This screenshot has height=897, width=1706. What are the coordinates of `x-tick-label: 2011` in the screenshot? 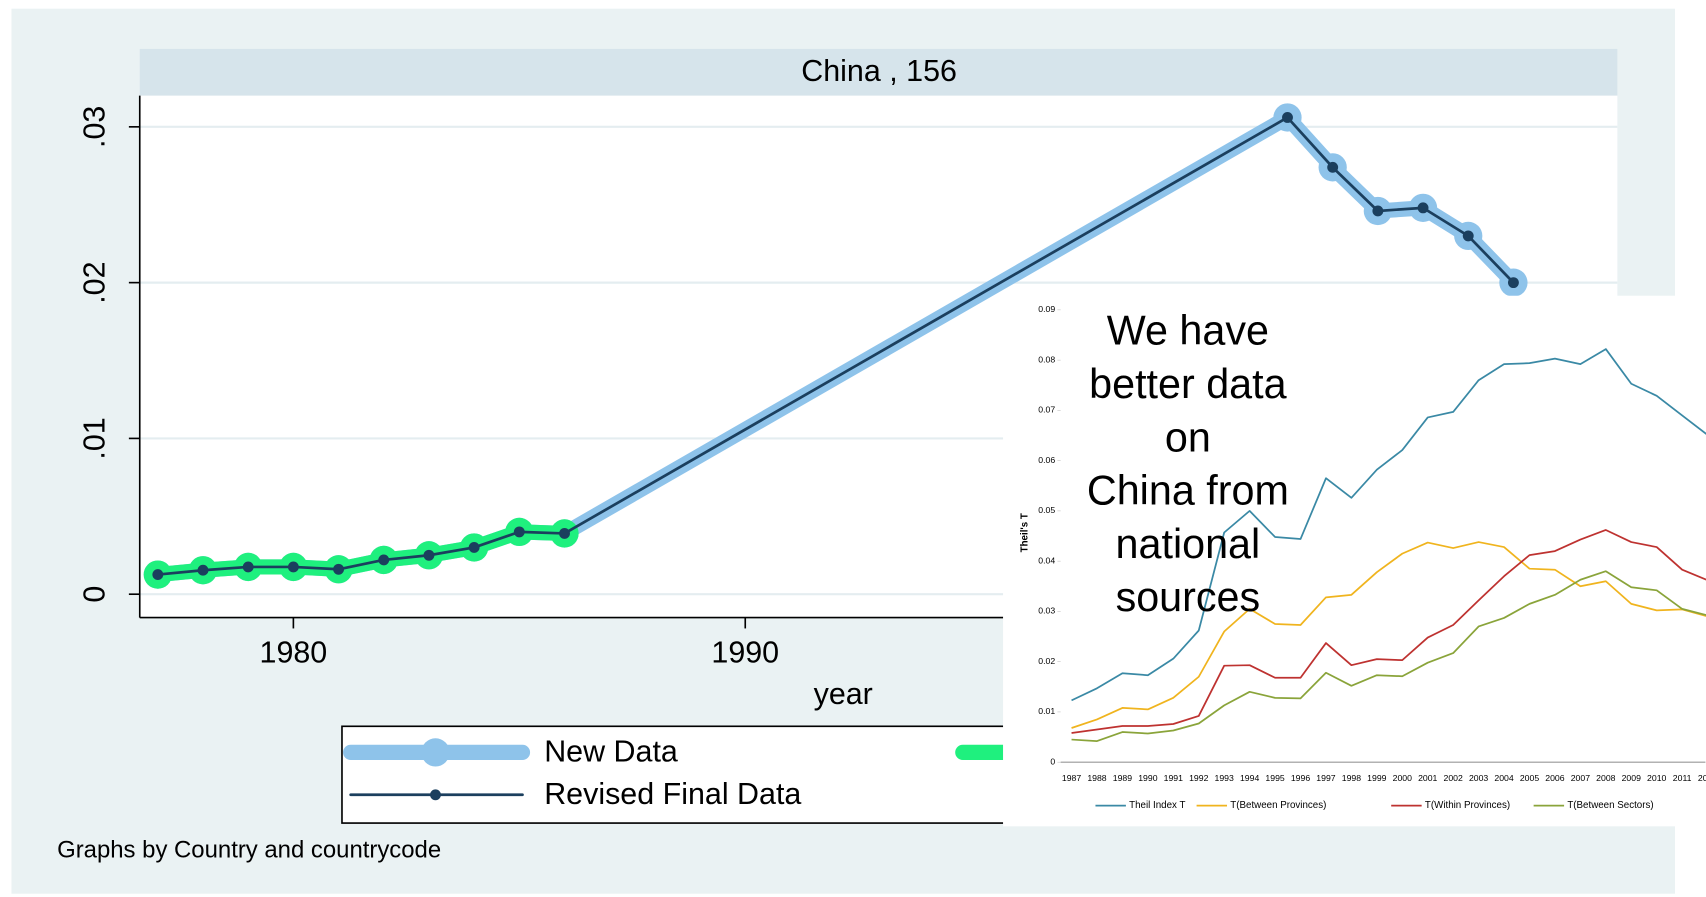 It's located at (1682, 778).